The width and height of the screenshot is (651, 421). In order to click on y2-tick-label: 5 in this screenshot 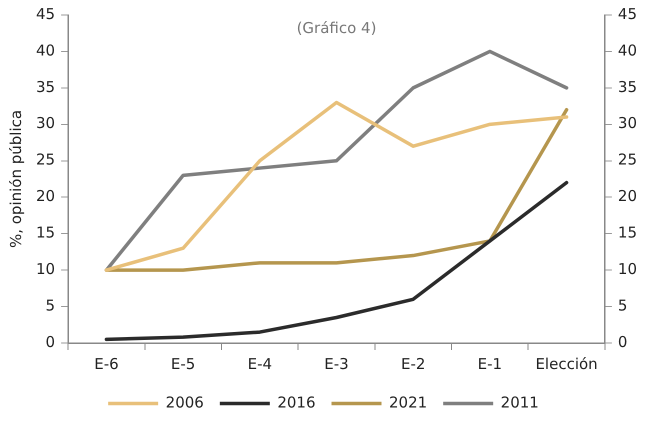, I will do `click(623, 305)`.